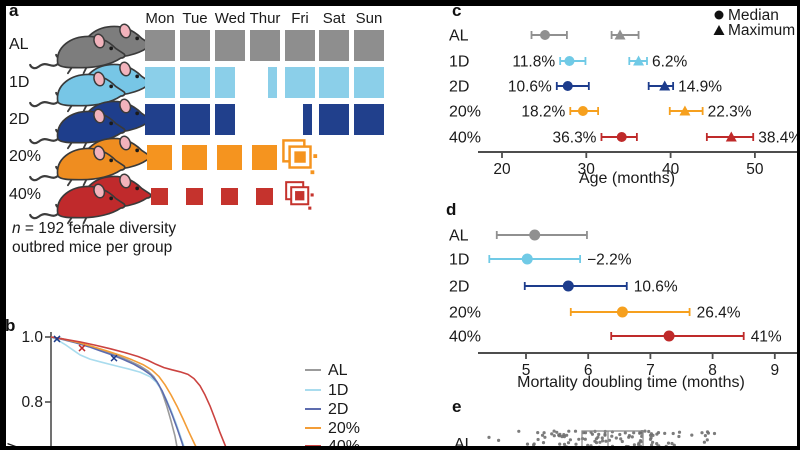  Describe the element at coordinates (609, 260) in the screenshot. I see `pct-label: −2.2%` at that location.